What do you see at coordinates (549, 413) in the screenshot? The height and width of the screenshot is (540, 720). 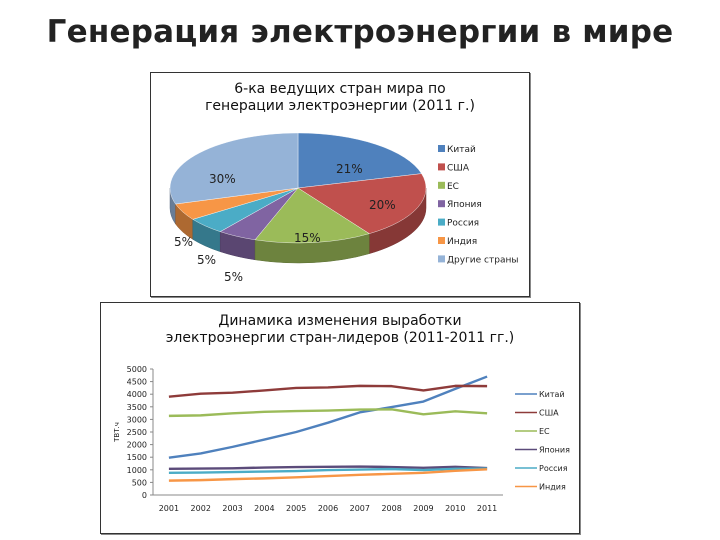 I see `line-legend-label-США: США` at bounding box center [549, 413].